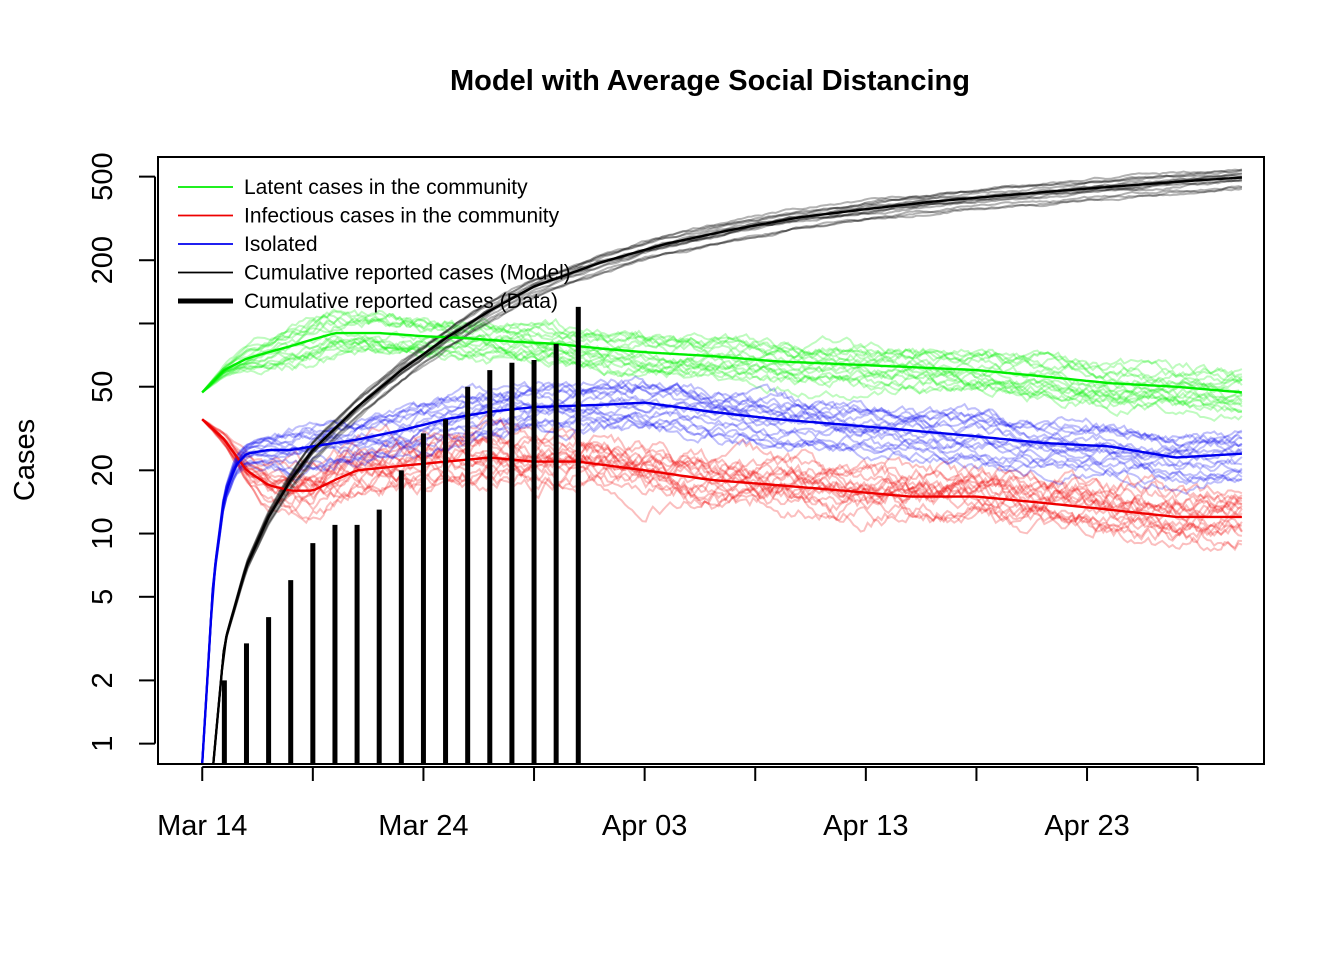 The image size is (1344, 960). Describe the element at coordinates (103, 470) in the screenshot. I see `y-tick-label: 20` at that location.